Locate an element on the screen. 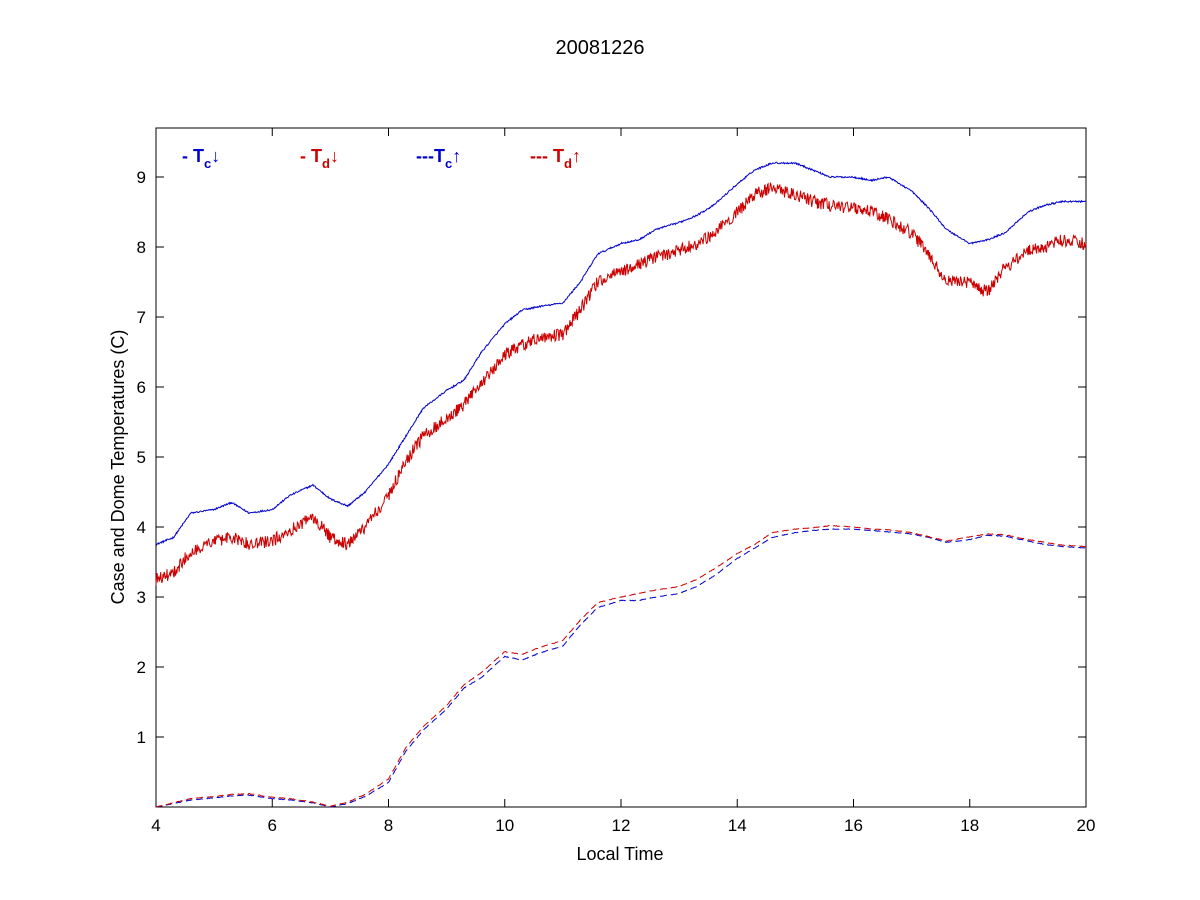  y-tick-label: 1 is located at coordinates (141, 737).